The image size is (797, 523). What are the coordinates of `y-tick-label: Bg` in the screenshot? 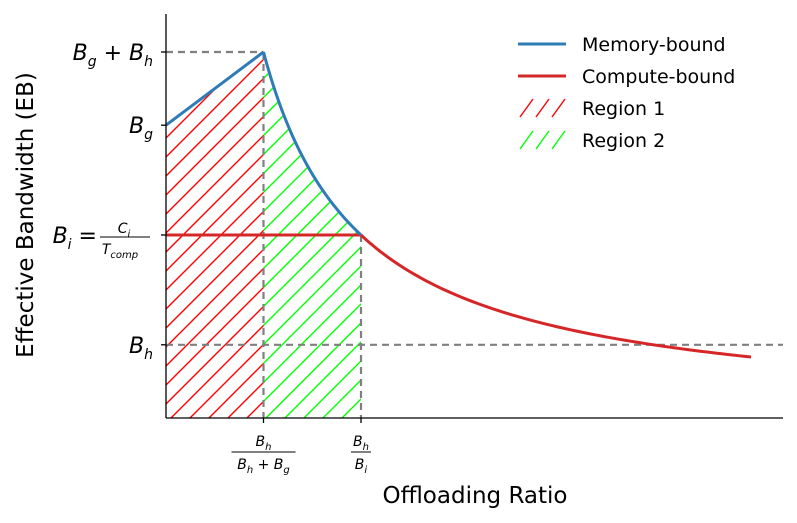 It's located at (141, 128).